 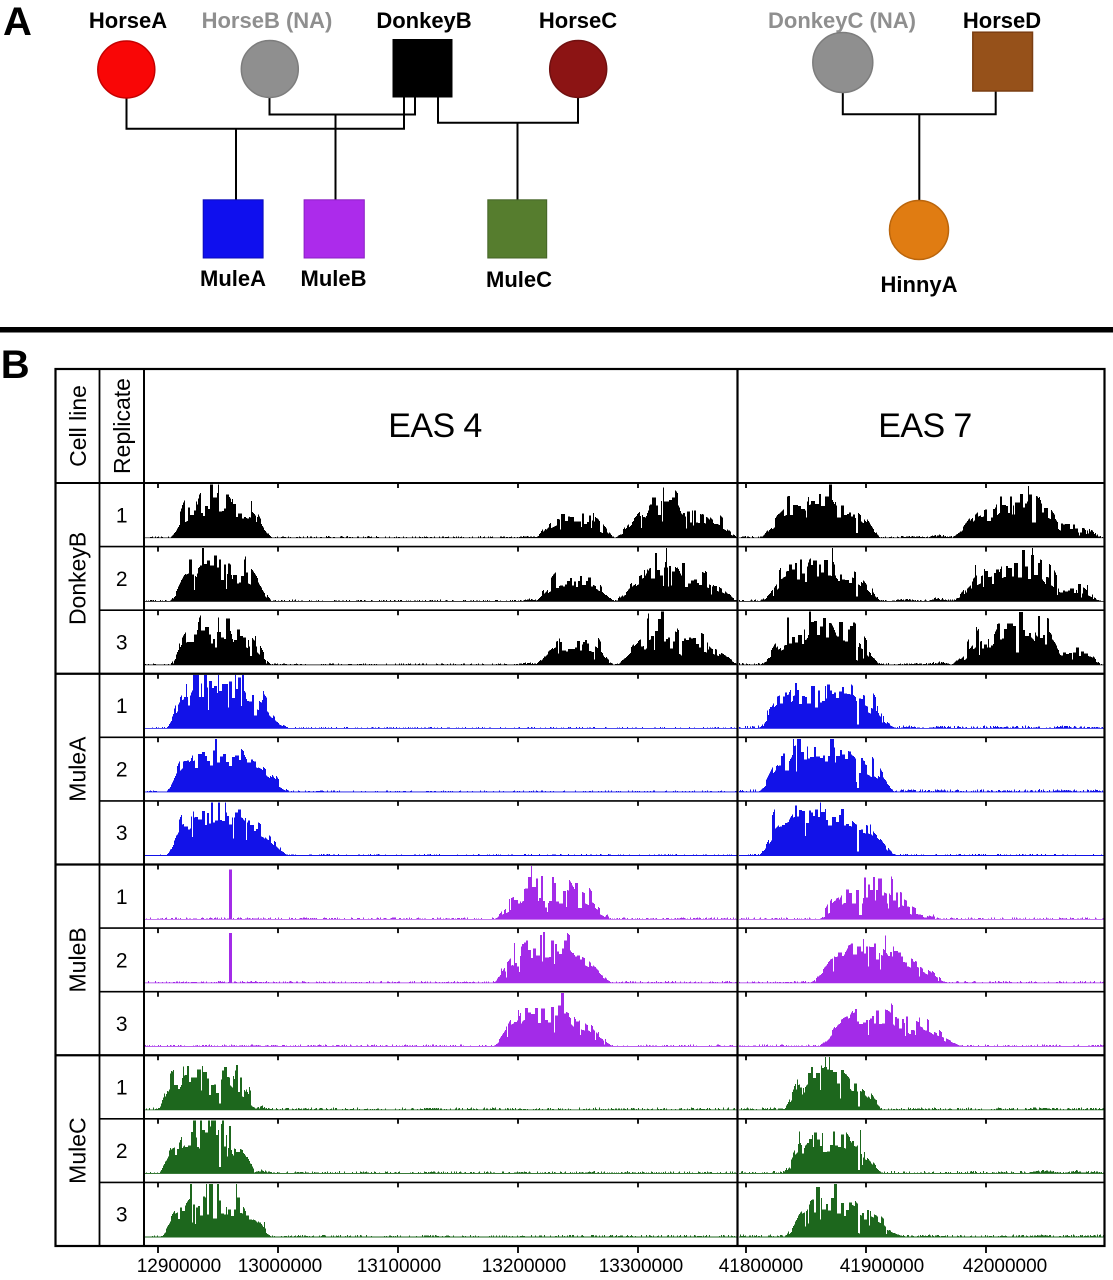 What do you see at coordinates (919, 284) in the screenshot?
I see `svg-text: HinnyA` at bounding box center [919, 284].